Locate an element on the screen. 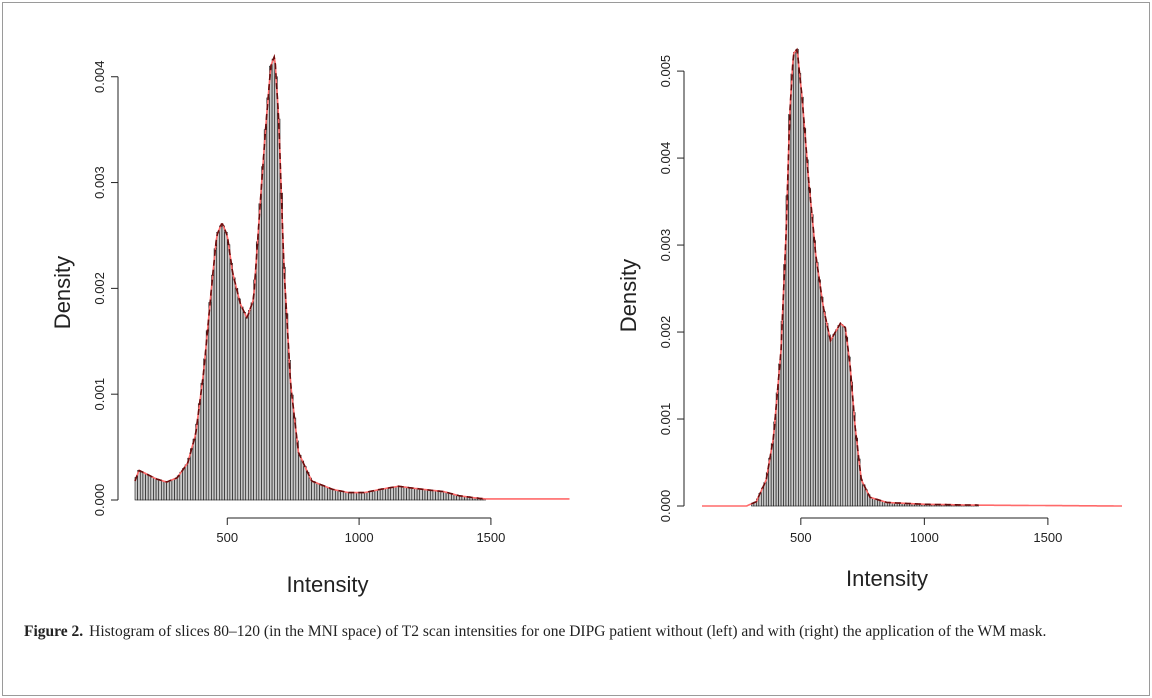 The width and height of the screenshot is (1152, 698). y-tick-label: 0.004 is located at coordinates (665, 158).